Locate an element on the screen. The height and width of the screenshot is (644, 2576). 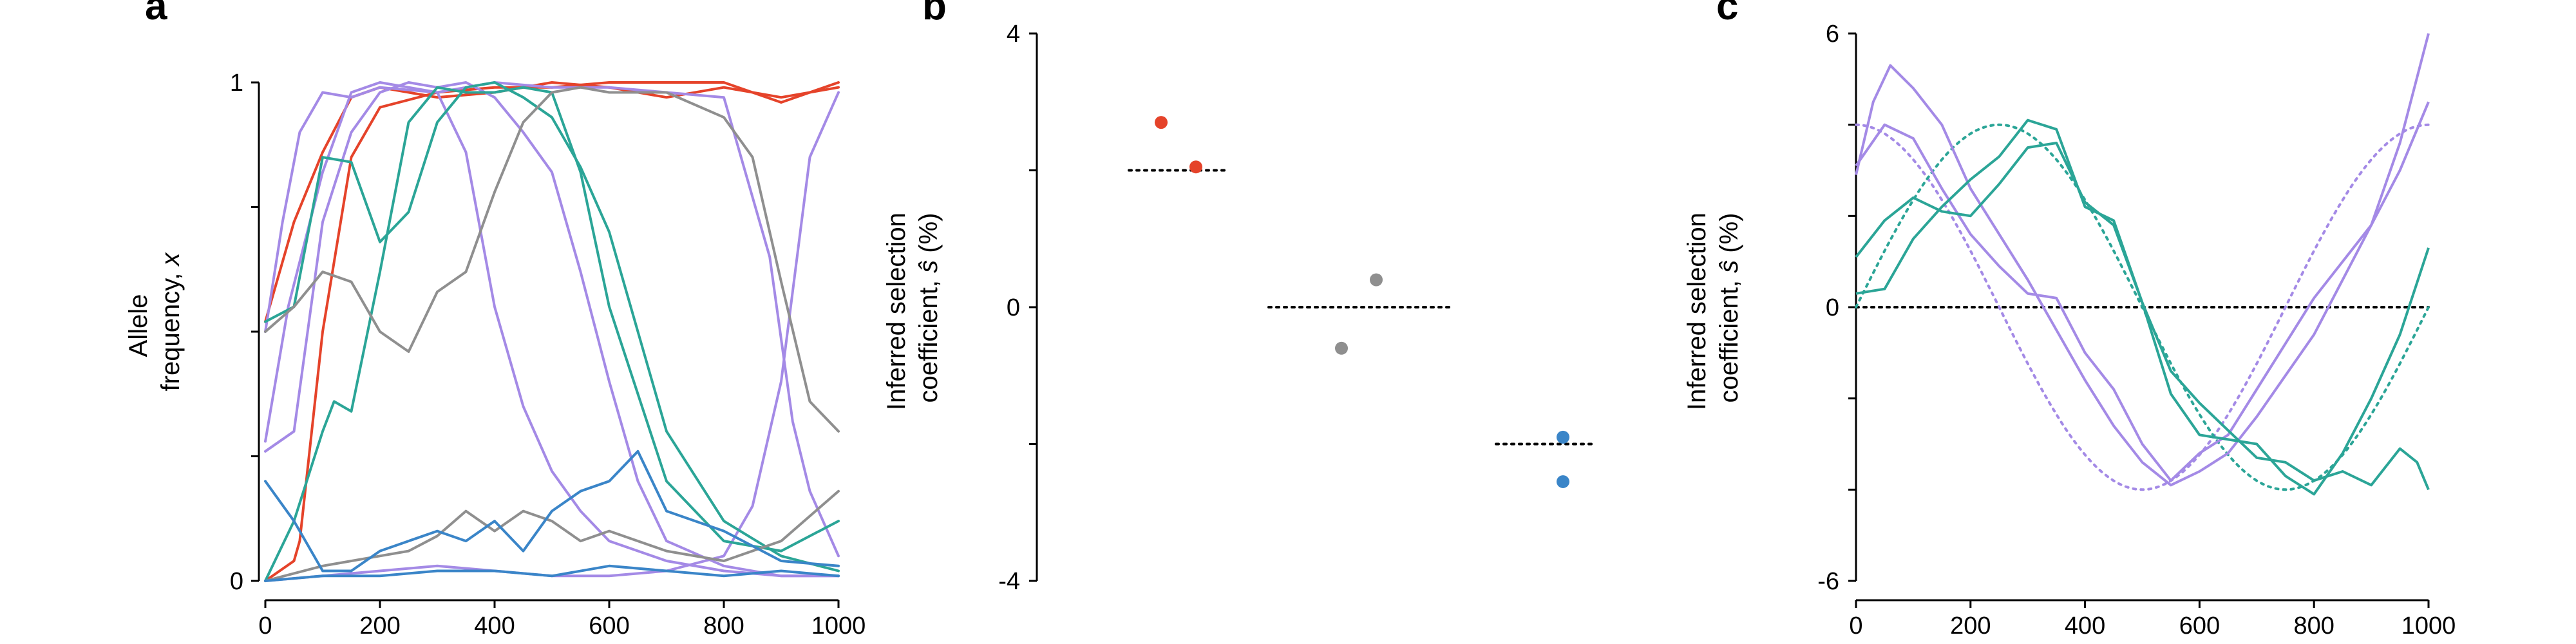
panel-c-xtick-label: 400 is located at coordinates (2085, 625).